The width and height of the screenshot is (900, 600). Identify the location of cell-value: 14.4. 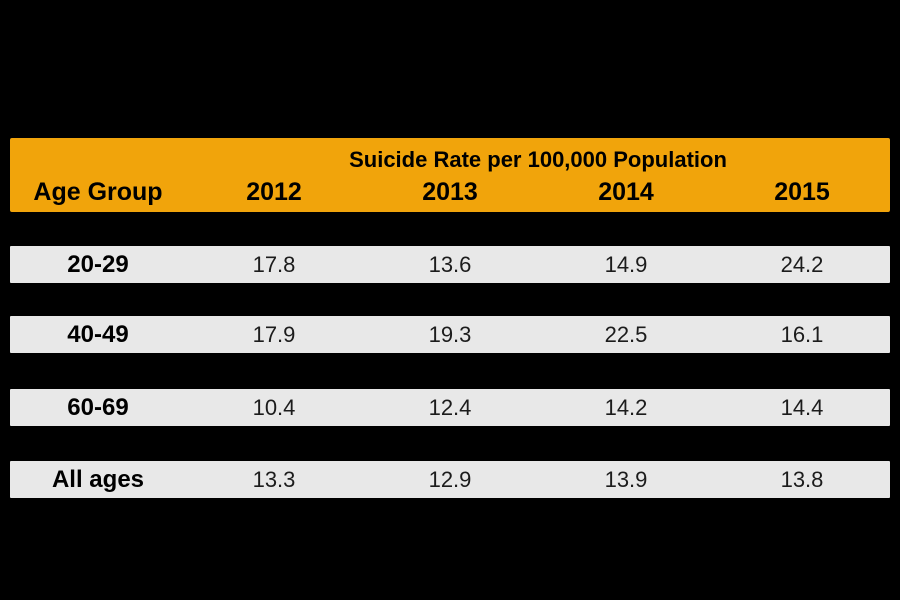
(802, 407).